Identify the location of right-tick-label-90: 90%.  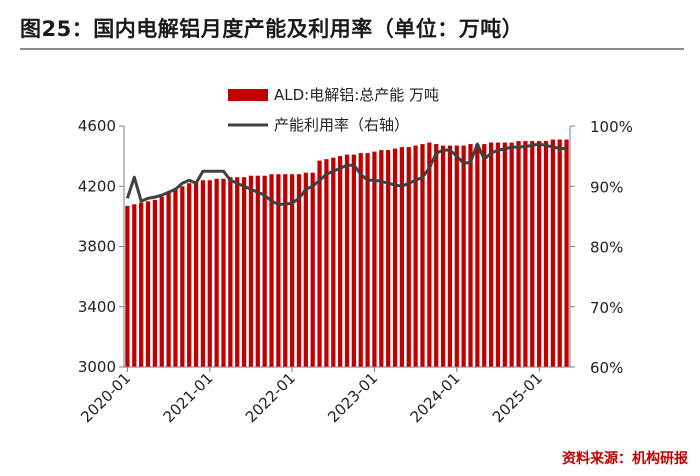
(606, 187).